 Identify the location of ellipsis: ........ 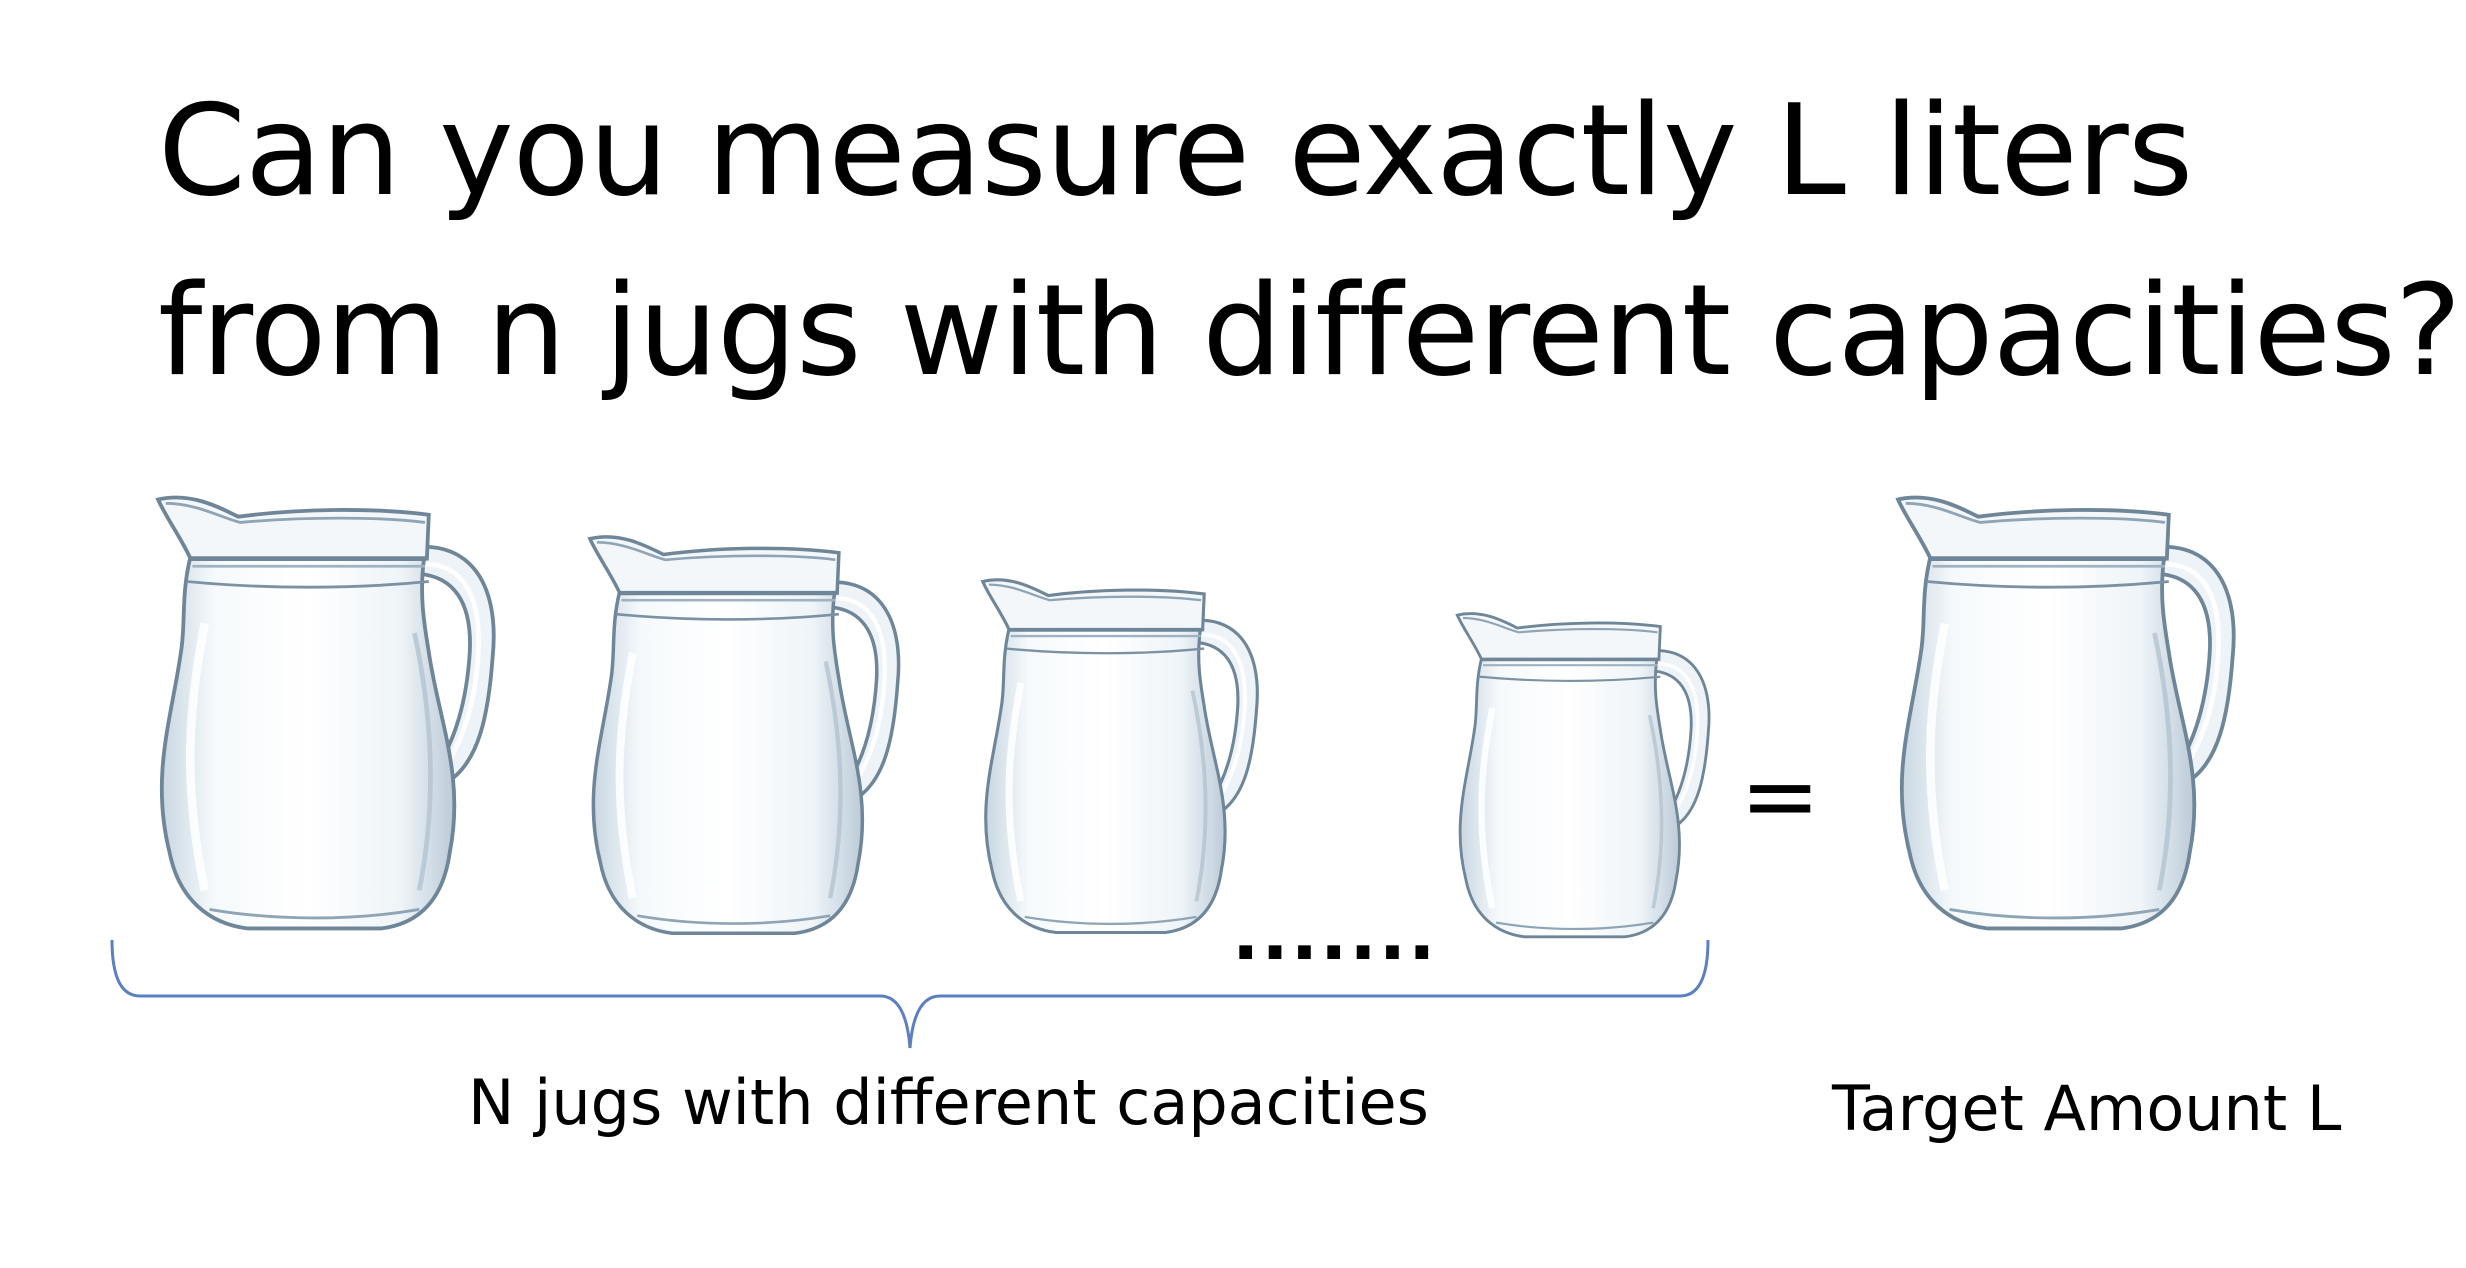
(1335, 934).